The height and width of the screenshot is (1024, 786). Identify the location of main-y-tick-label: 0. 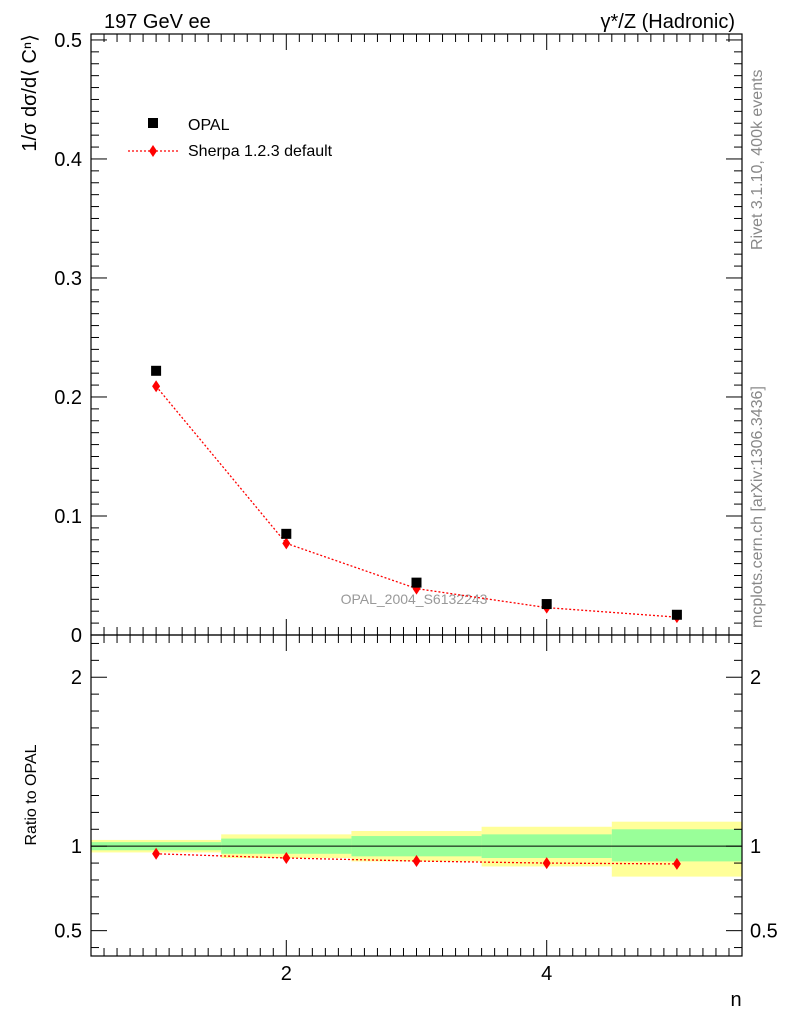
(76, 636).